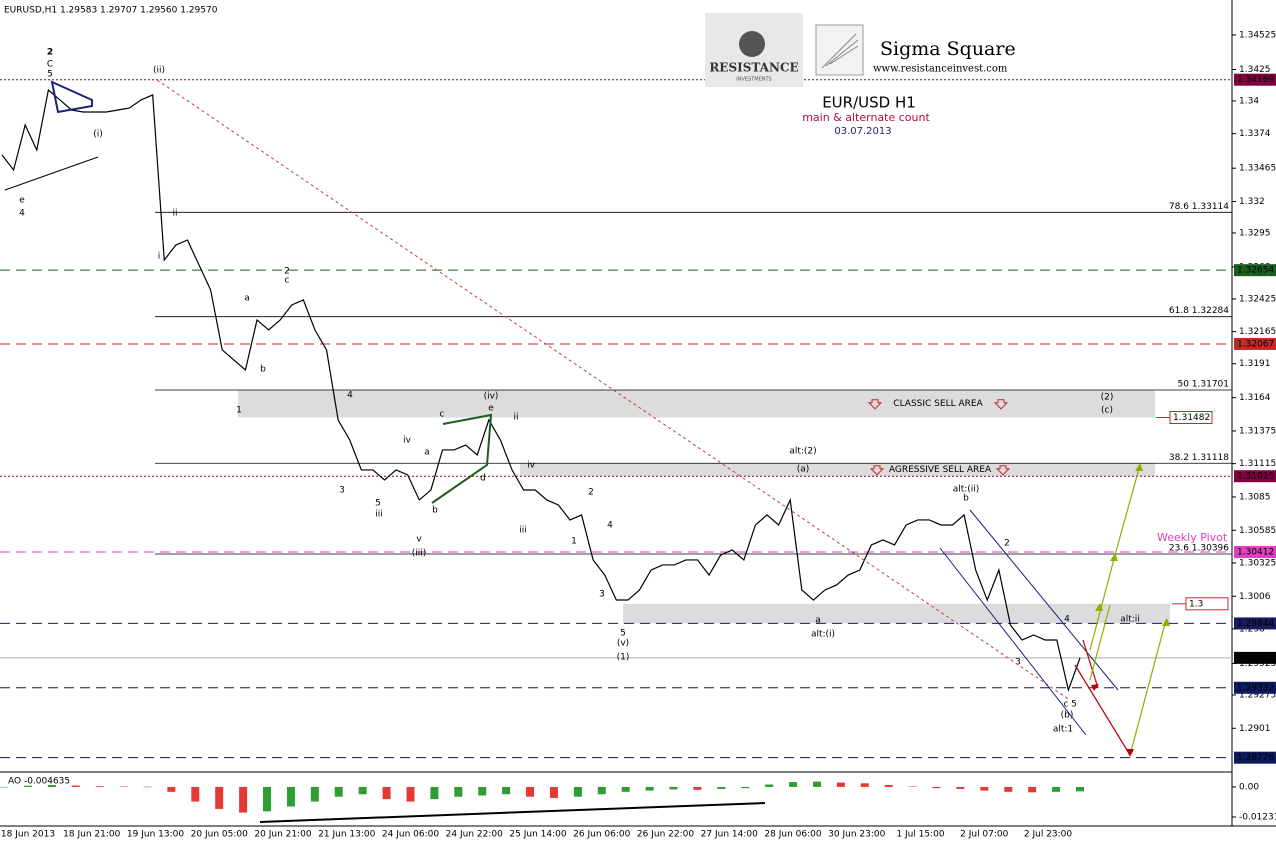  I want to click on x-tick-label: 20 Jun 05:00, so click(219, 835).